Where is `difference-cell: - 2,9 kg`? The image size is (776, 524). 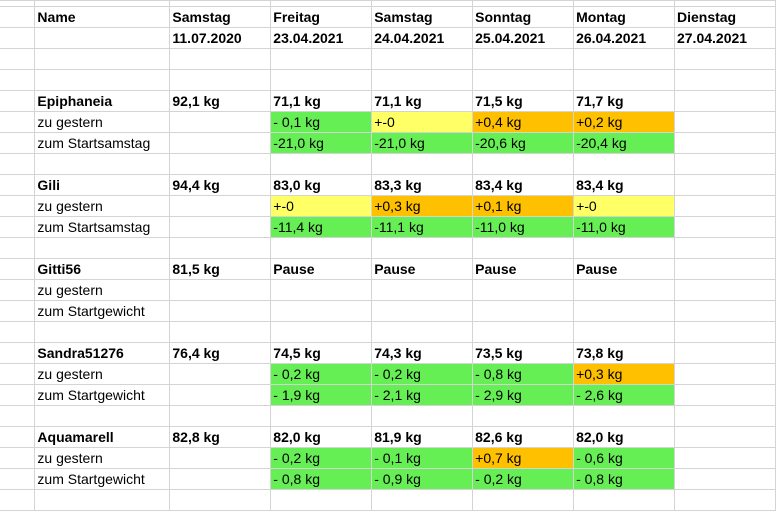
difference-cell: - 2,9 kg is located at coordinates (523, 395).